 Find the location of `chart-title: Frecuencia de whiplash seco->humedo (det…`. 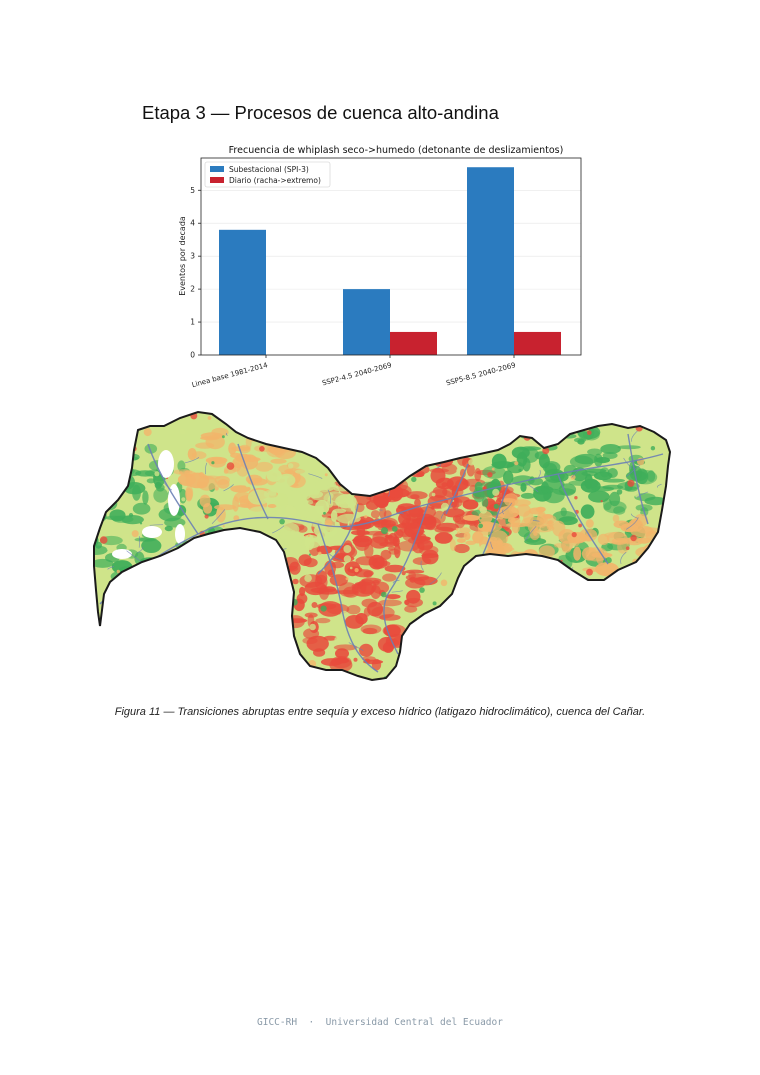

chart-title: Frecuencia de whiplash seco->humedo (det… is located at coordinates (396, 150).